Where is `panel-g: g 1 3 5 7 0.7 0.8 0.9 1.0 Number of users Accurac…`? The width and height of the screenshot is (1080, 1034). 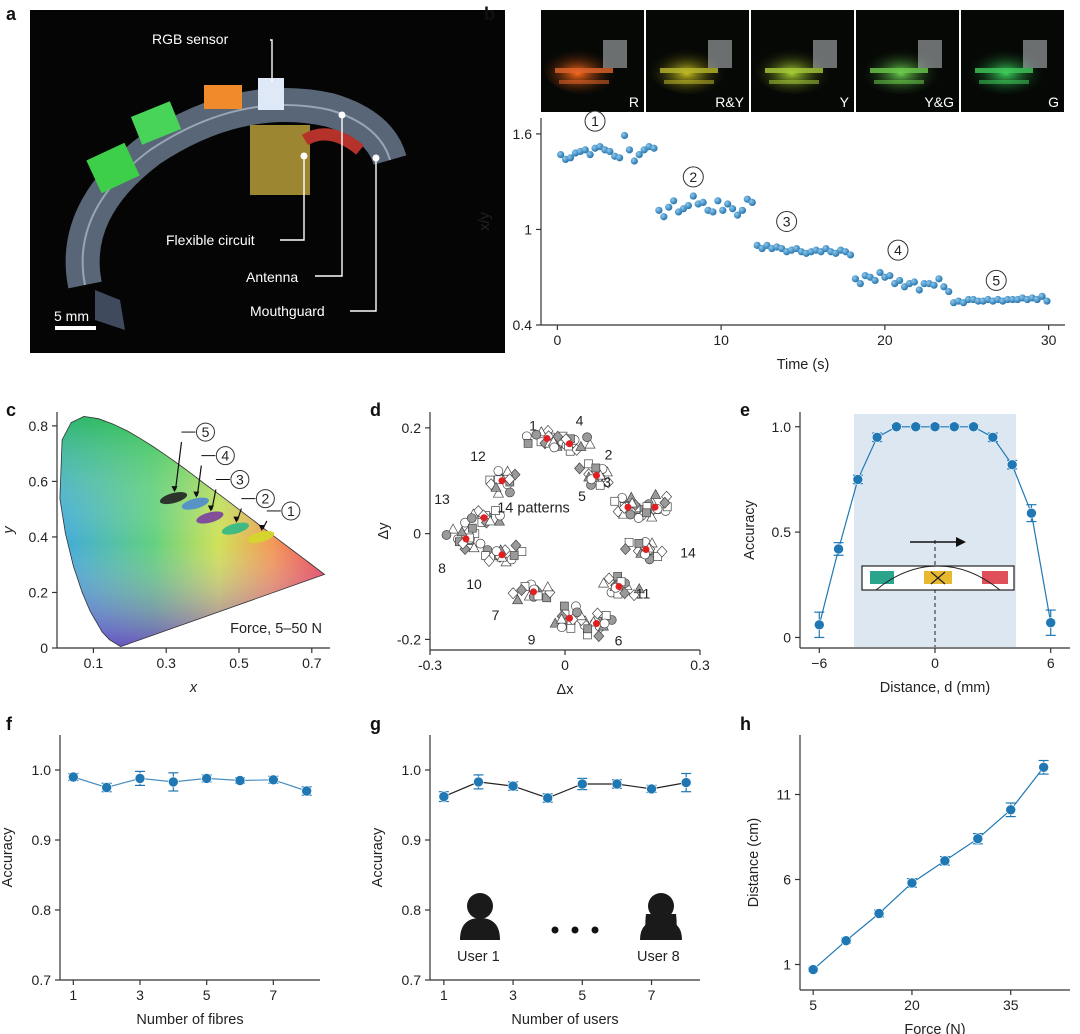 panel-g: g 1 3 5 7 0.7 0.8 0.9 1.0 Number of users Accurac… is located at coordinates (535, 871).